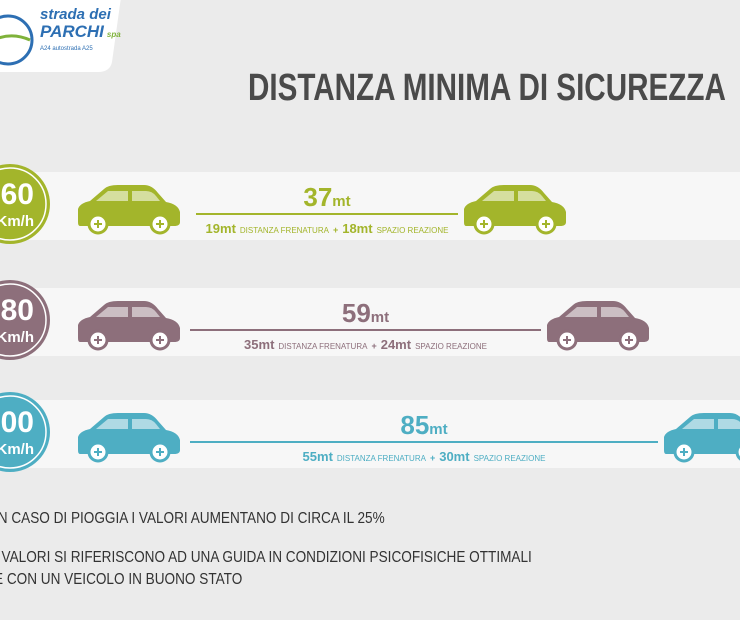  I want to click on total-distance: 59mt, so click(365, 313).